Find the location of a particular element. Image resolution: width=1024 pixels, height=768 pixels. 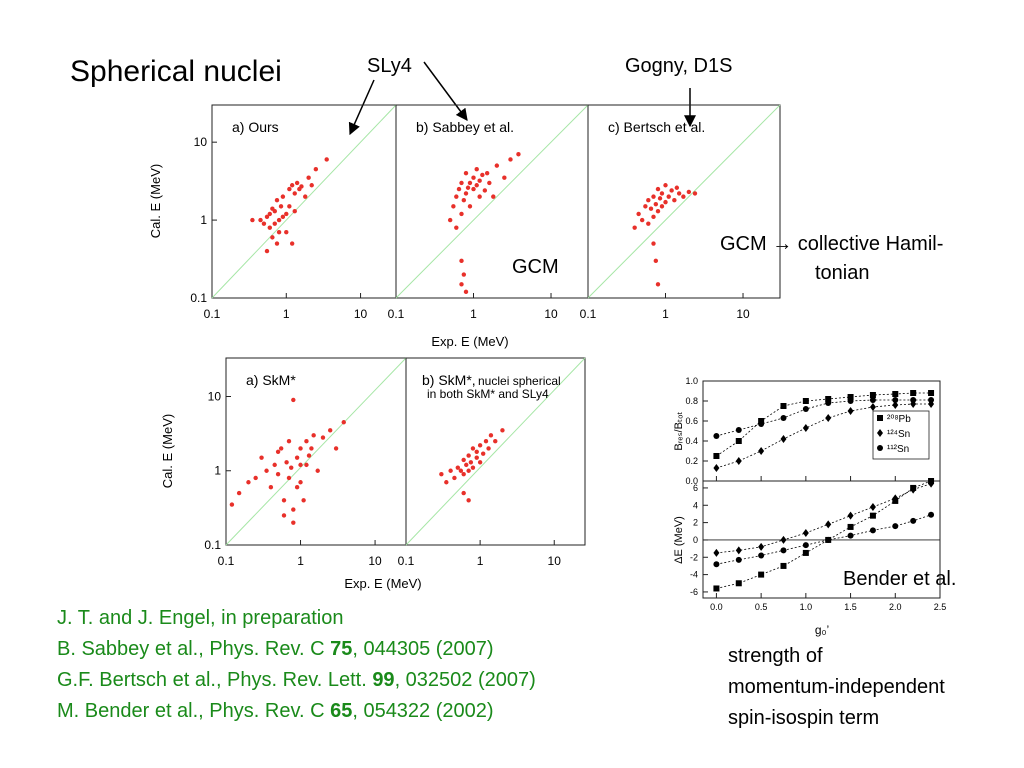

y-axis-label: Bᵣₑₛ/Bₜₒₜ is located at coordinates (679, 430).